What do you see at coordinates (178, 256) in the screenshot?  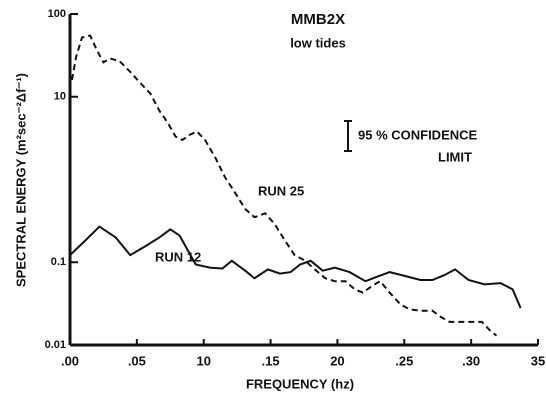 I see `series-label: RUN 12` at bounding box center [178, 256].